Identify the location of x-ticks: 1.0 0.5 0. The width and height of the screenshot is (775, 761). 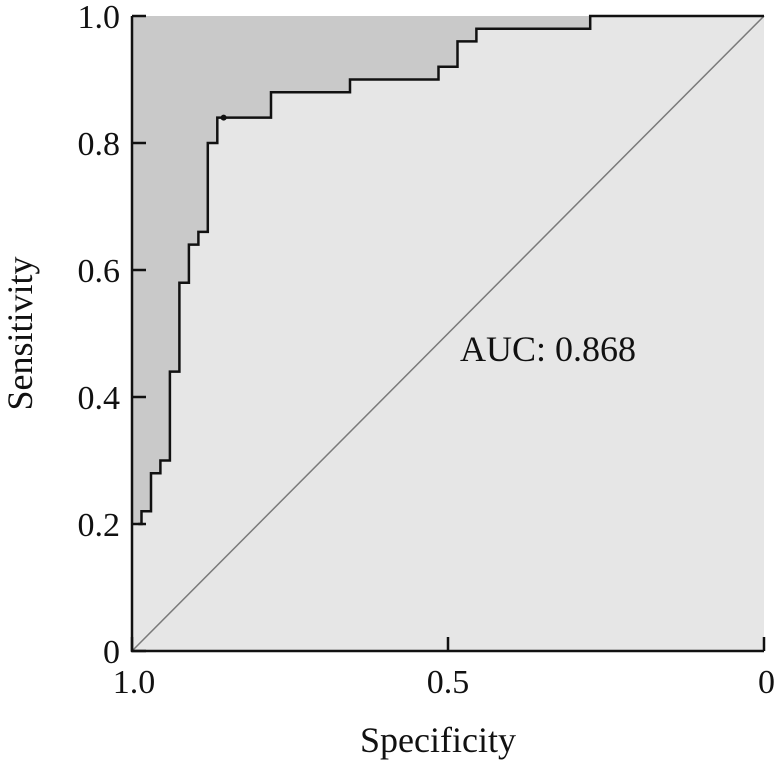
(444, 669).